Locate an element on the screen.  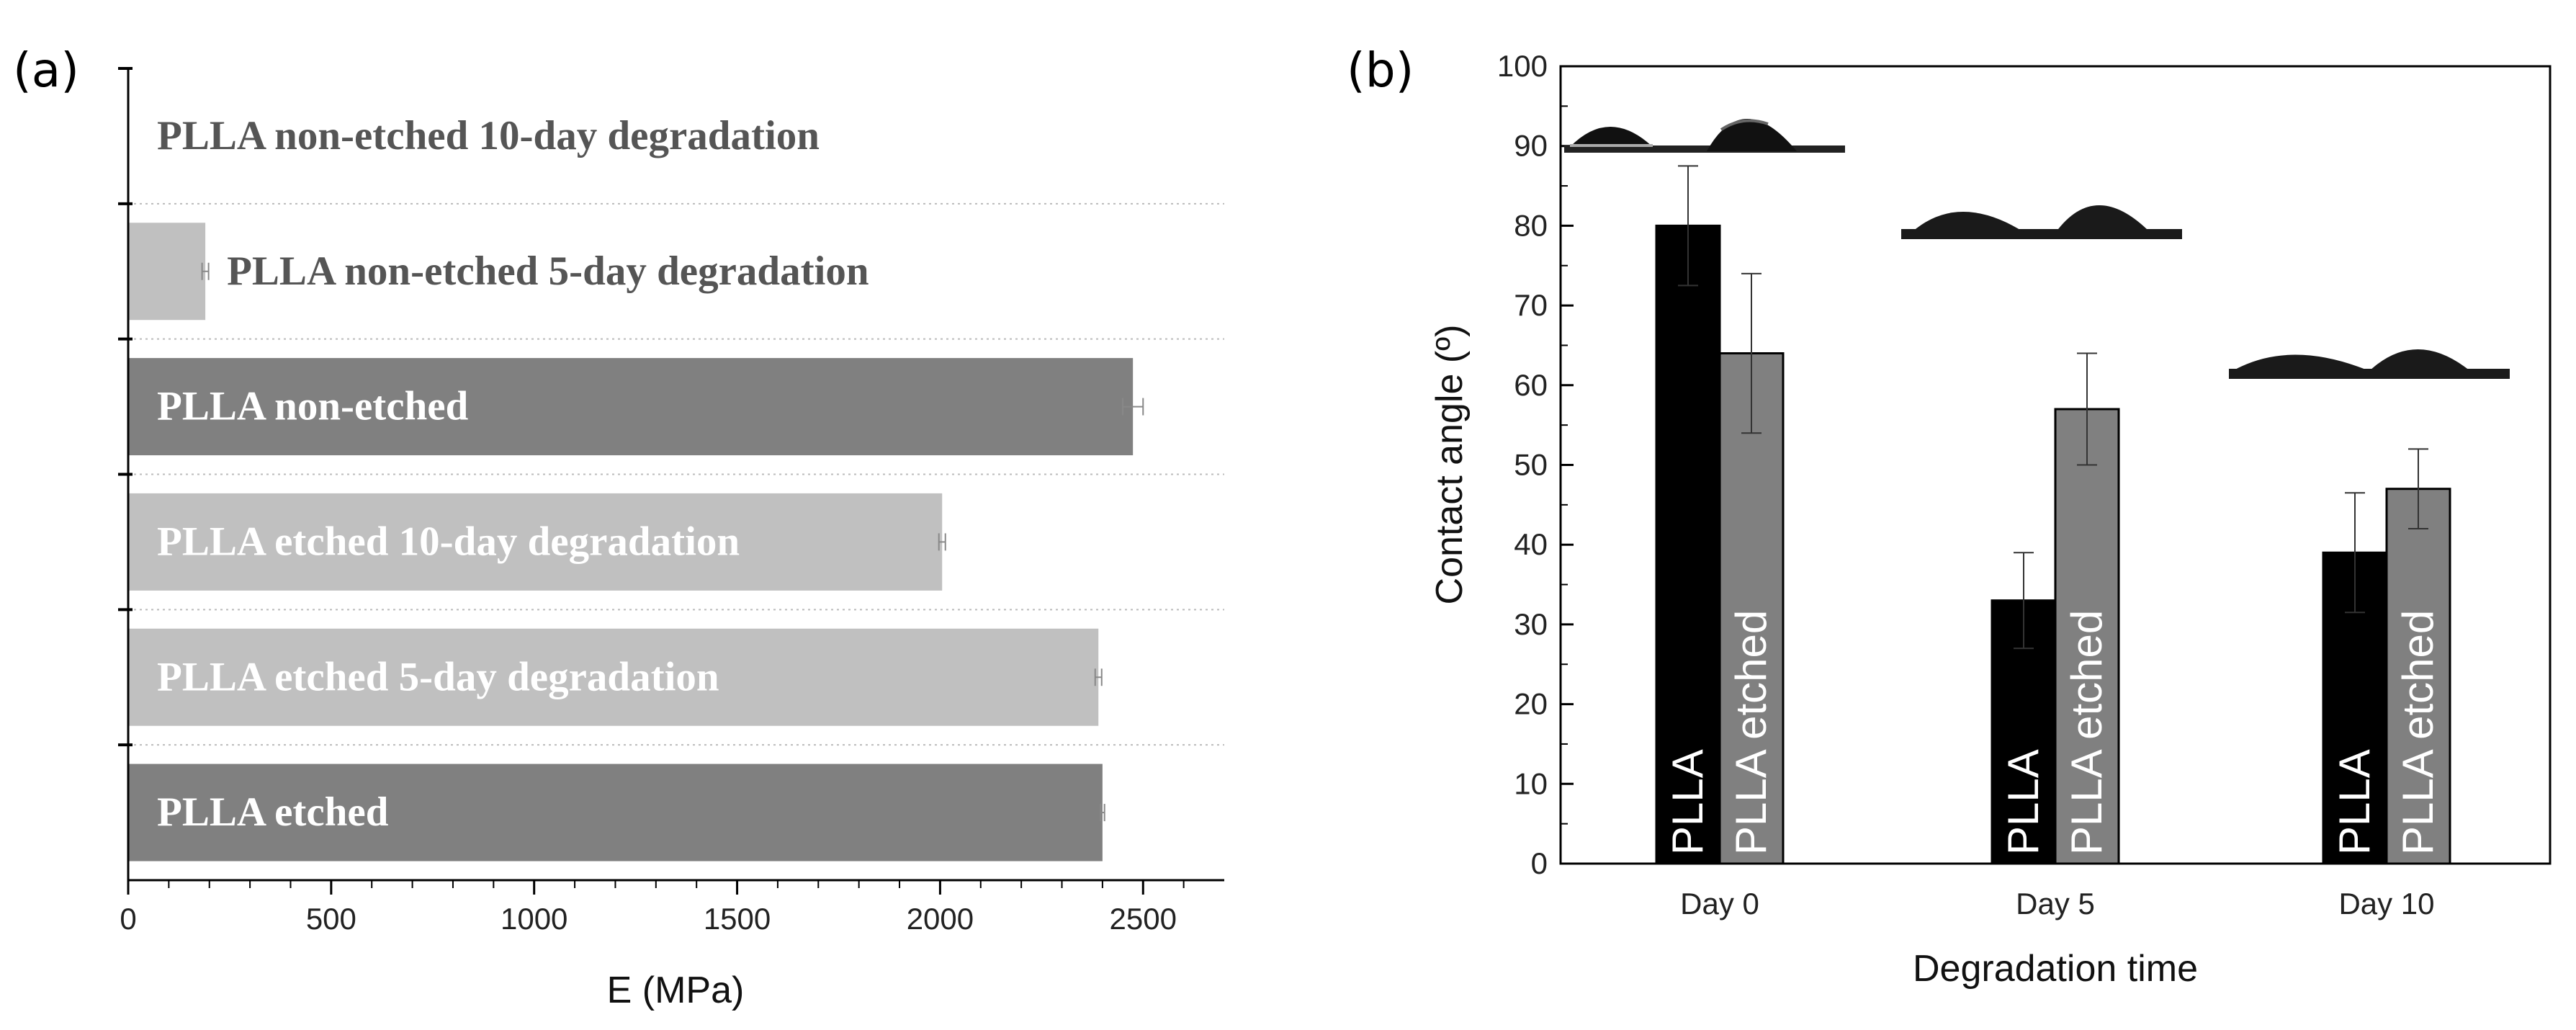
chart-b-x-tick-label: Day 0 is located at coordinates (1719, 904).